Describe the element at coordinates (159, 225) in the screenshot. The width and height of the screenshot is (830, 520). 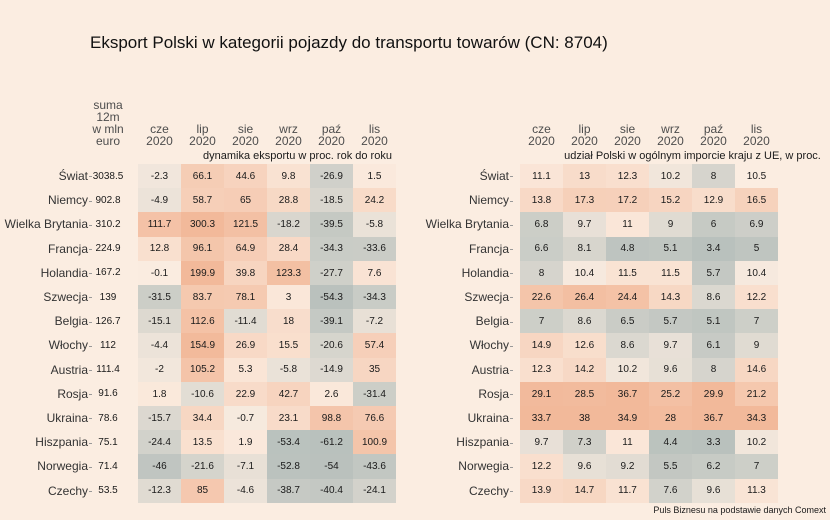
I see `heatmap-cell: 111.7` at that location.